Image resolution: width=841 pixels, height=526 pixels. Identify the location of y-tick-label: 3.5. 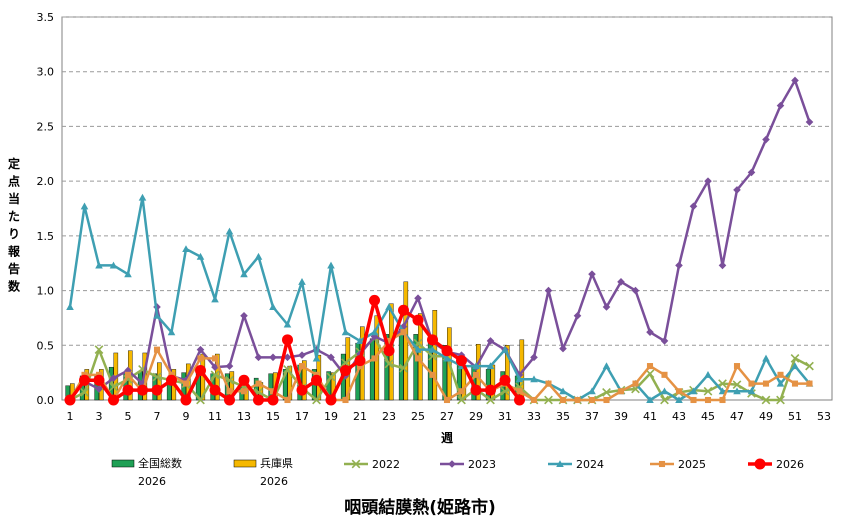
(46, 17).